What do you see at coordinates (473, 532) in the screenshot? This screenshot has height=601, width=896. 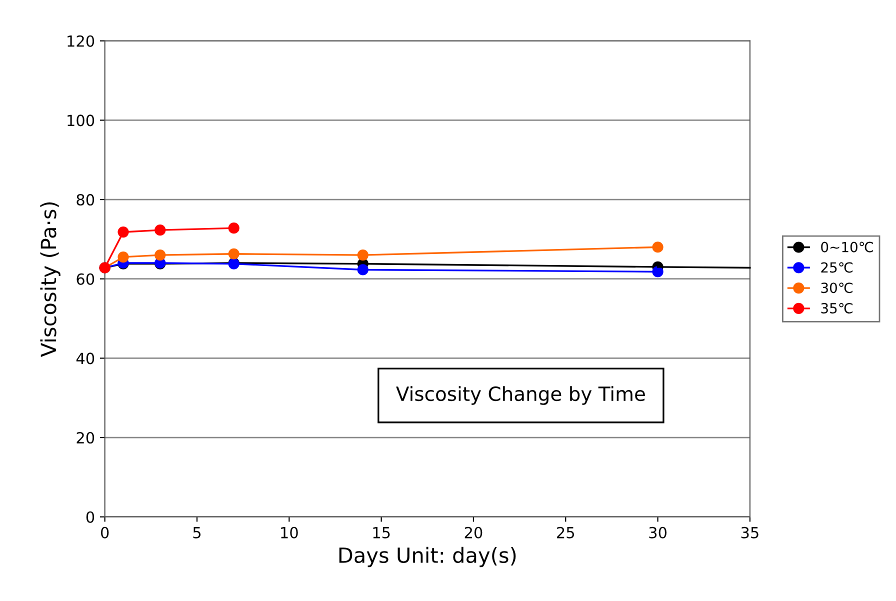 I see `x-tick-label: 20` at bounding box center [473, 532].